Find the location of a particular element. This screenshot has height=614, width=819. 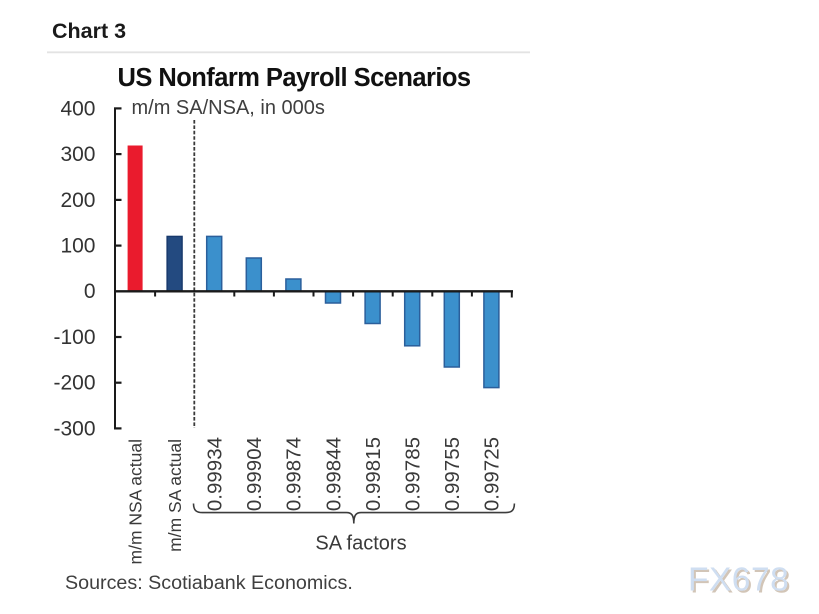

svg-text: SA factors is located at coordinates (360, 544).